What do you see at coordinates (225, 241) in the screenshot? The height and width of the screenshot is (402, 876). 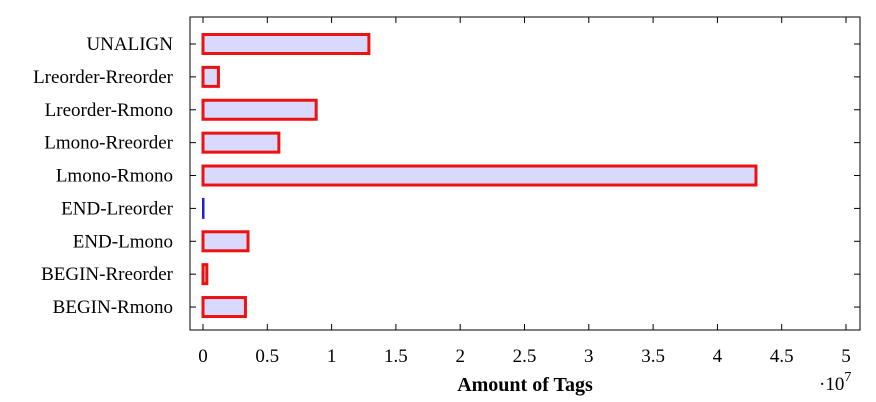 I see `bar-end-lmono` at bounding box center [225, 241].